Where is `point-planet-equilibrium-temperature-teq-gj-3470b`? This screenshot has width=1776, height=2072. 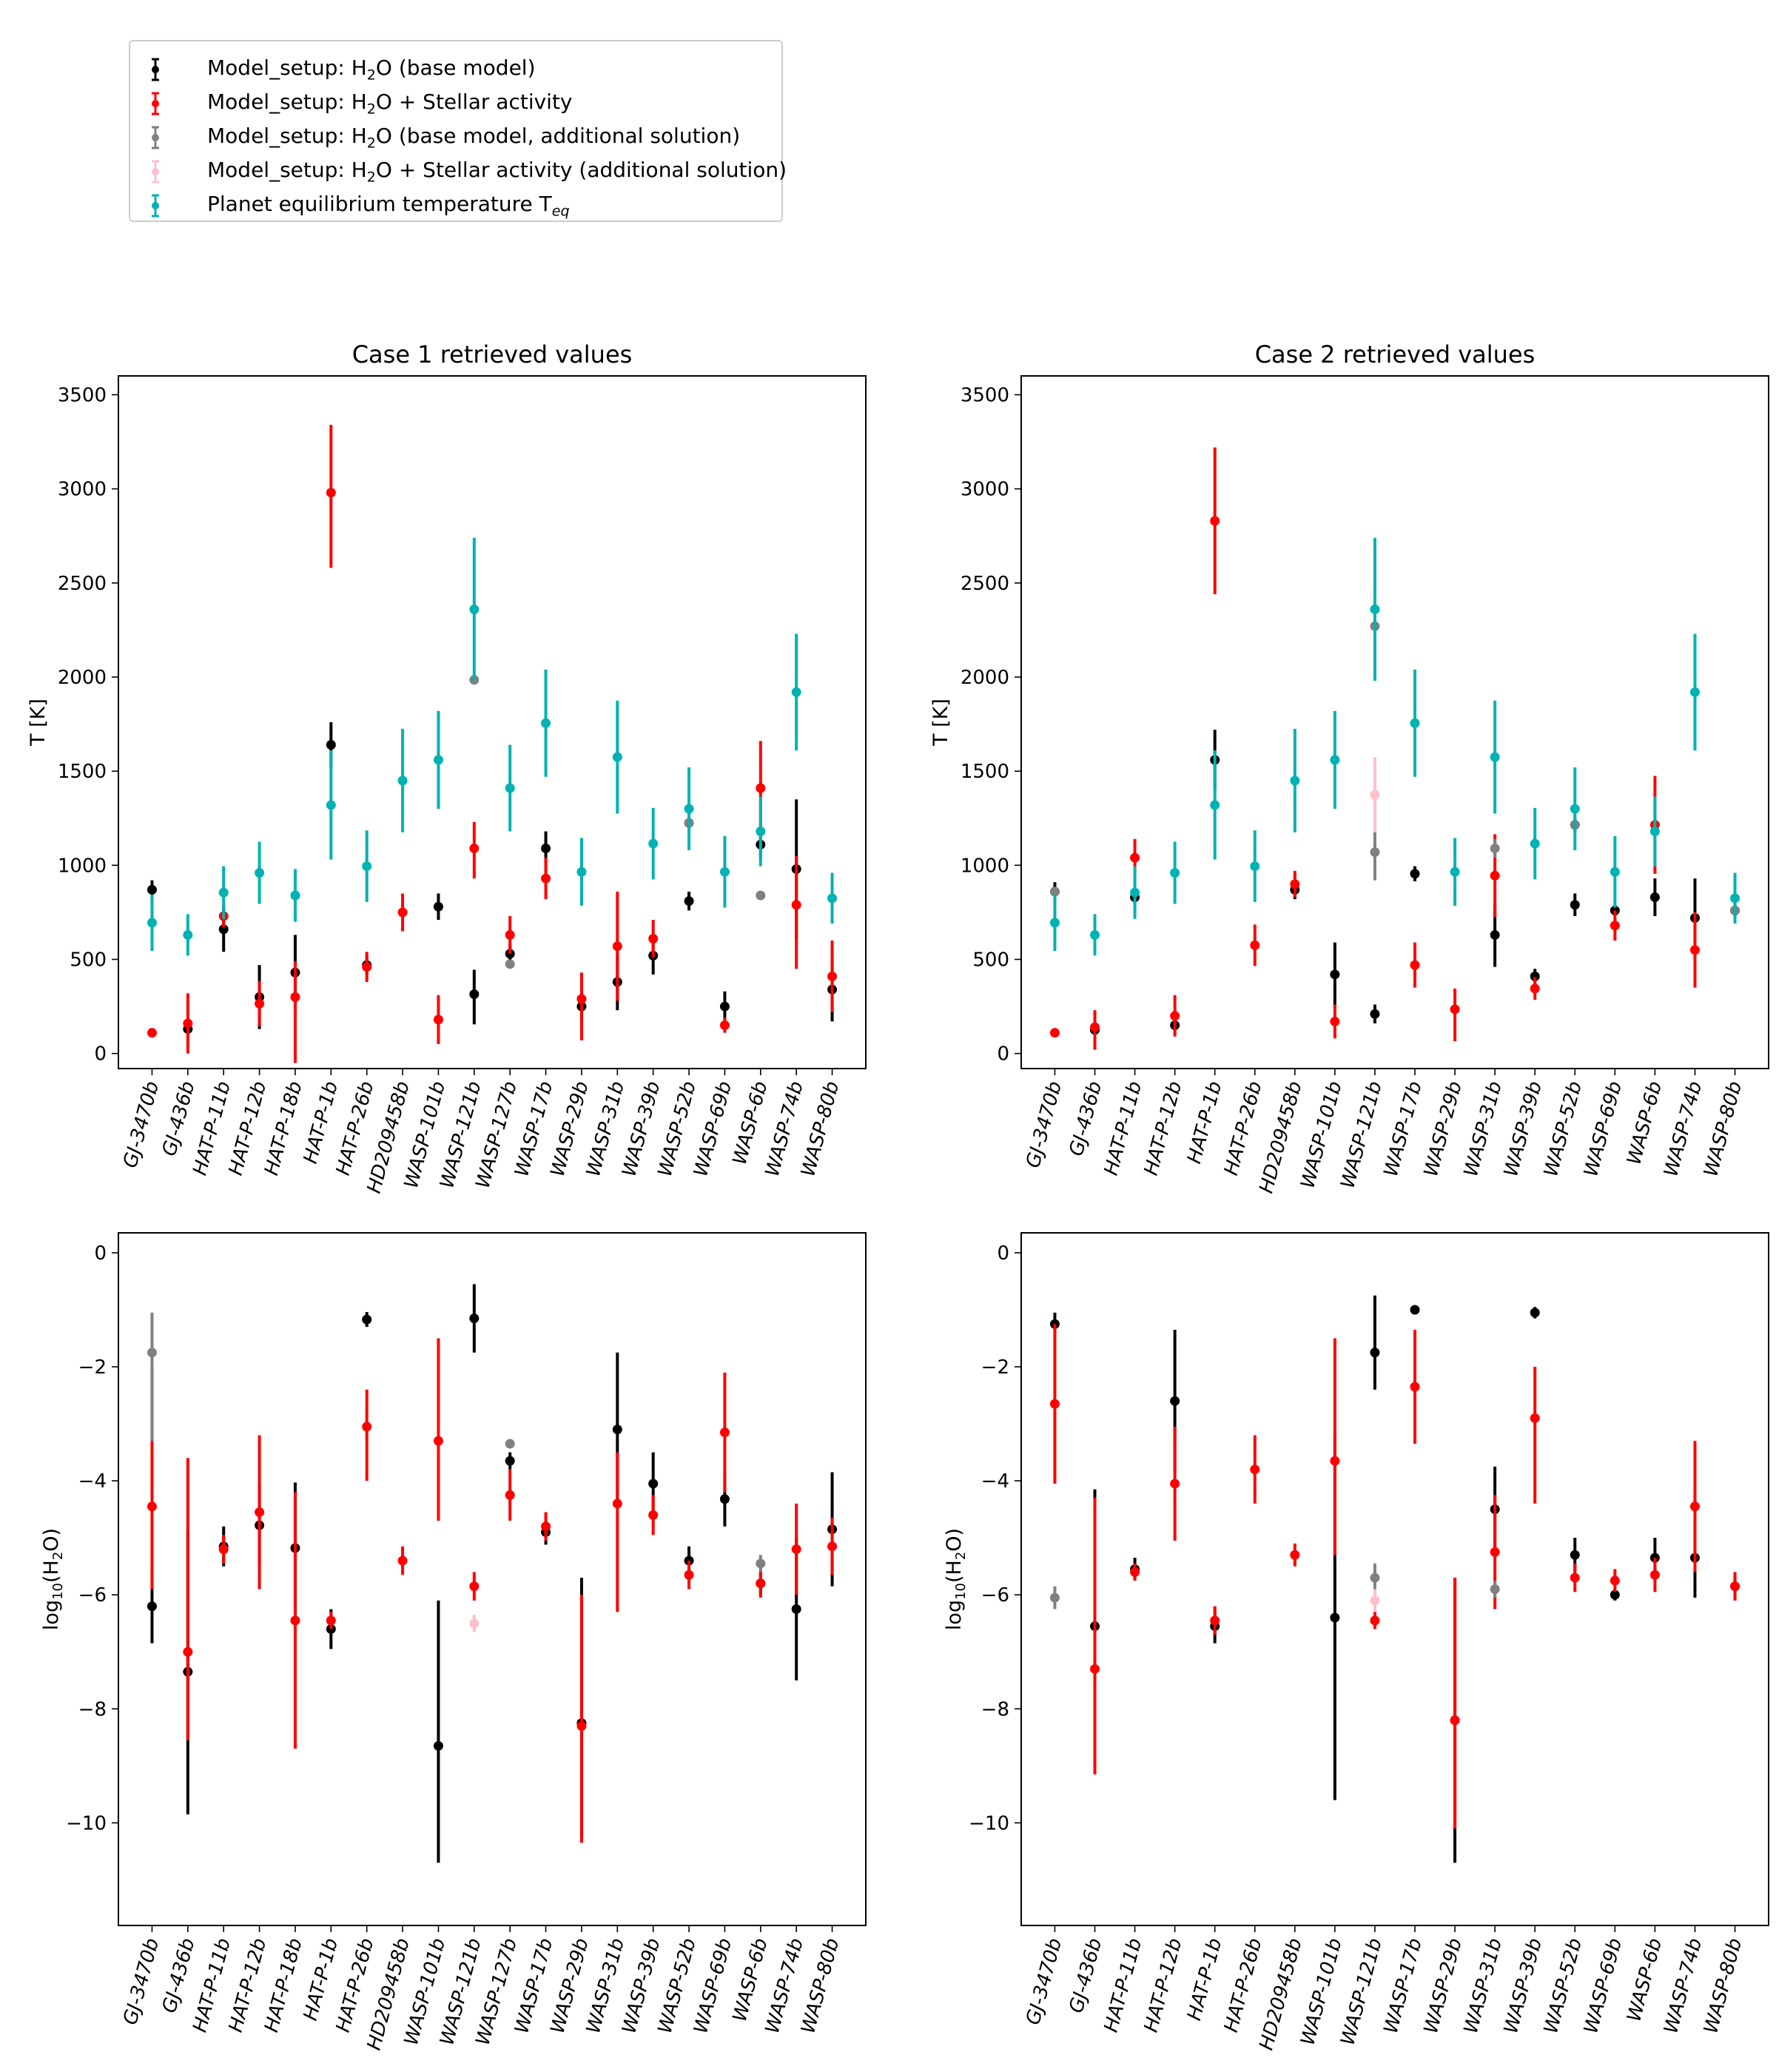
point-planet-equilibrium-temperature-teq-gj-3470b is located at coordinates (1054, 923).